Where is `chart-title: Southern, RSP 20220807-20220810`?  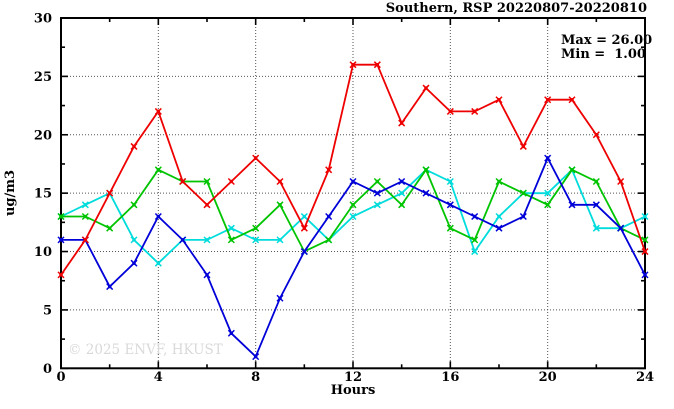 chart-title: Southern, RSP 20220807-20220810 is located at coordinates (516, 8).